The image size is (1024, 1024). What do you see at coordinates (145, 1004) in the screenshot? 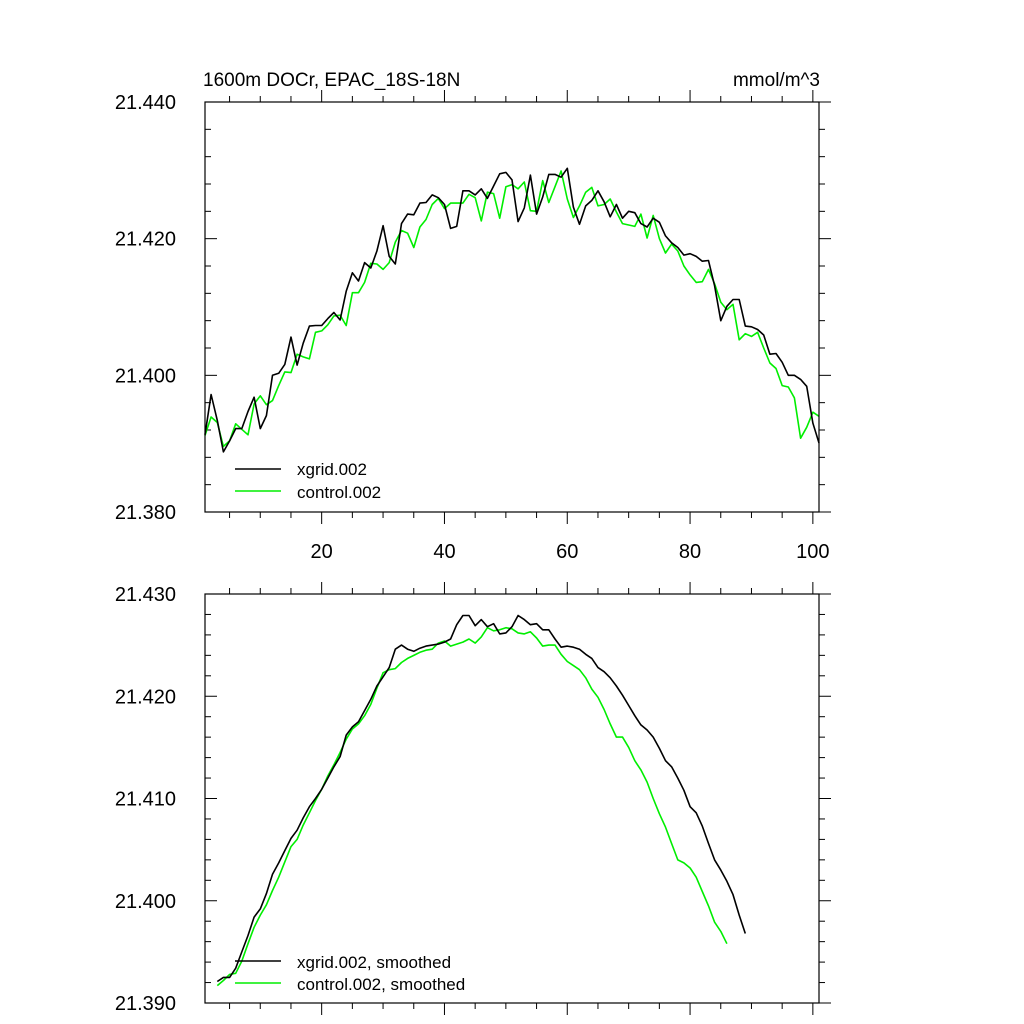
I see `y-tick-label: 21.390` at bounding box center [145, 1004].